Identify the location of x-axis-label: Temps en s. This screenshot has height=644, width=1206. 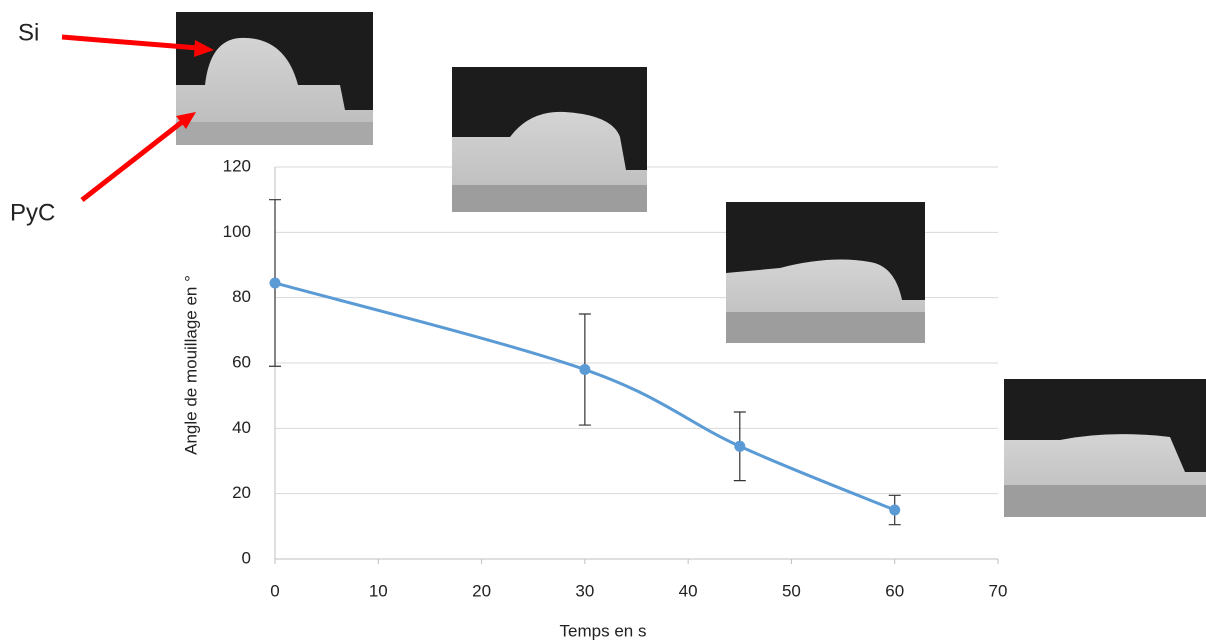
(603, 630).